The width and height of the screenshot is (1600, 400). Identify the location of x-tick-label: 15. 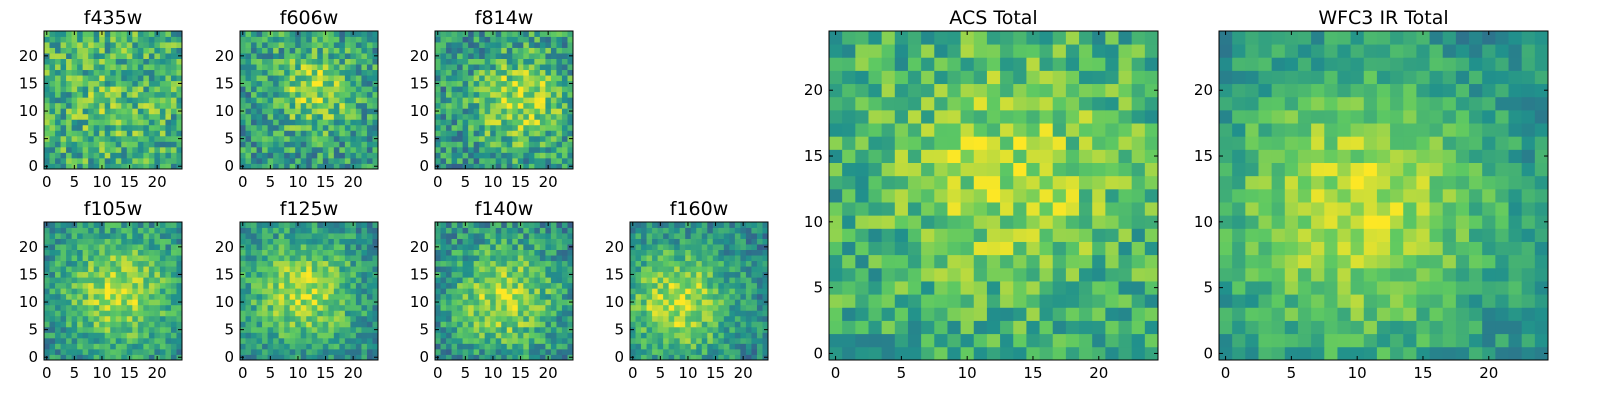
(520, 373).